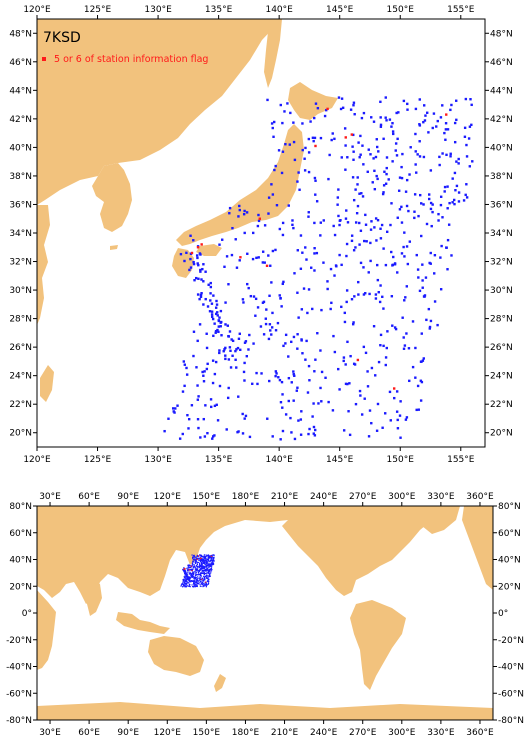 Image resolution: width=529 pixels, height=755 pixels. What do you see at coordinates (131, 59) in the screenshot?
I see `legend-label: 5 or 6 of station information flag` at bounding box center [131, 59].